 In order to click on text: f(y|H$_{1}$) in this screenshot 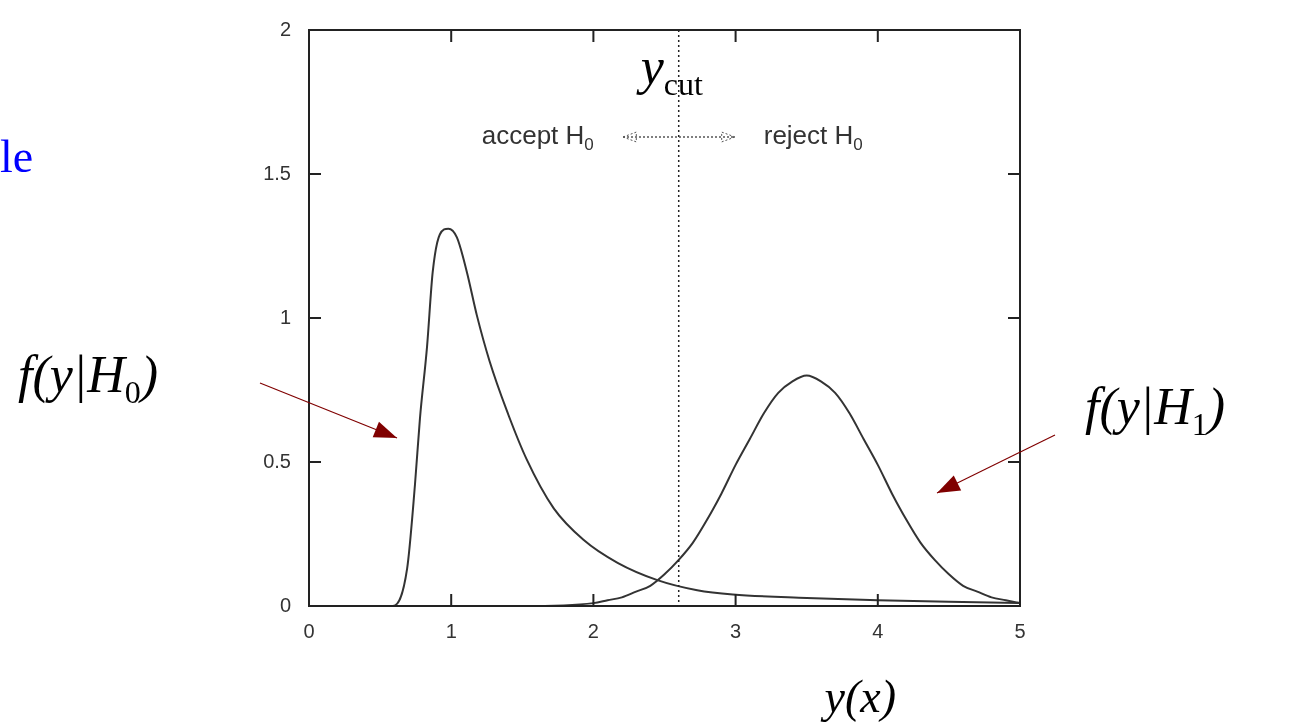, I will do `click(1155, 409)`.